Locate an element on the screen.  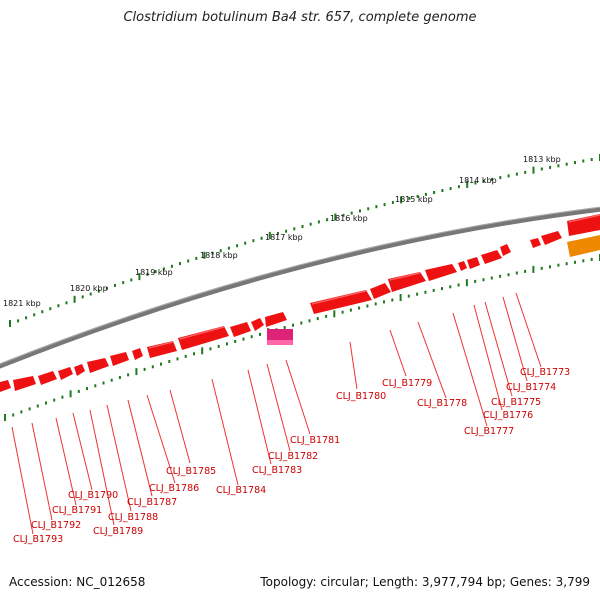
gene-label: CLJ_B1790 is located at coordinates (93, 495).